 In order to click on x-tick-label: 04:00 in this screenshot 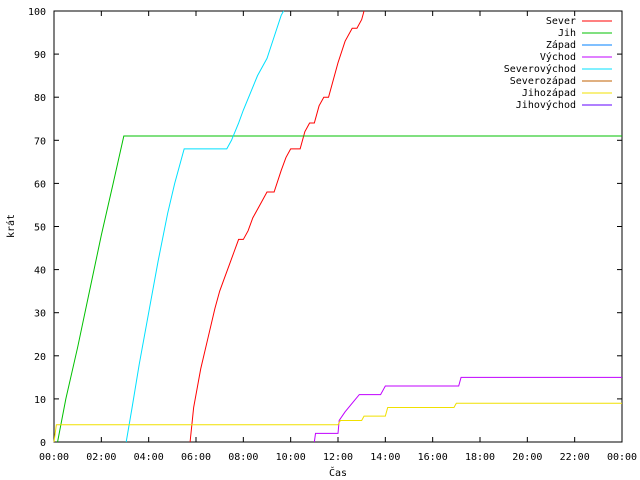, I will do `click(149, 457)`.